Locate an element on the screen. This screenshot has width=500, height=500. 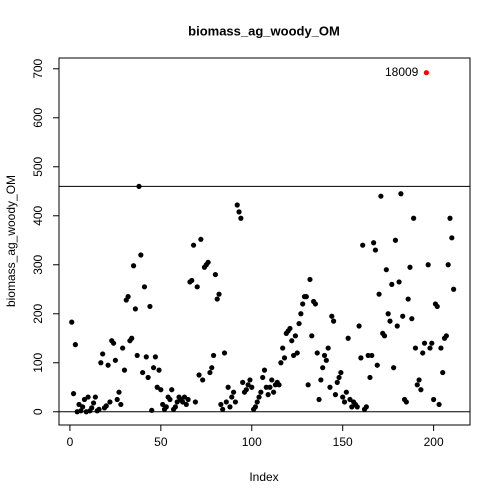
x-axis-label: Index is located at coordinates (263, 477).